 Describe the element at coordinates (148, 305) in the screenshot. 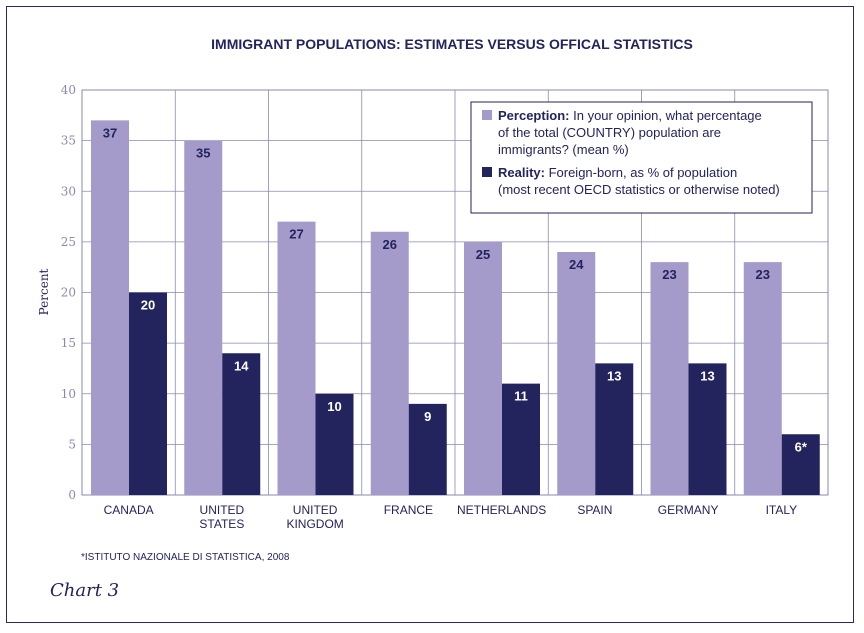

I see `bar-value-label: 20` at that location.